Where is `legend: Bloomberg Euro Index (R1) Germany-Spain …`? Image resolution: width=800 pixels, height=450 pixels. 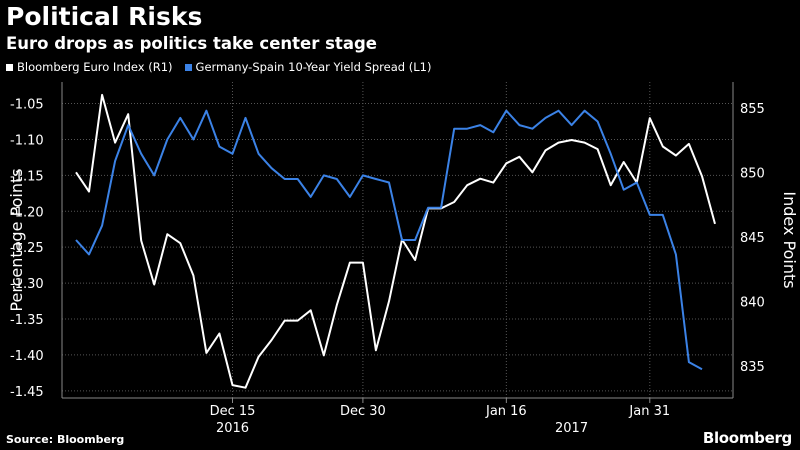 legend: Bloomberg Euro Index (R1) Germany-Spain … is located at coordinates (224, 67).